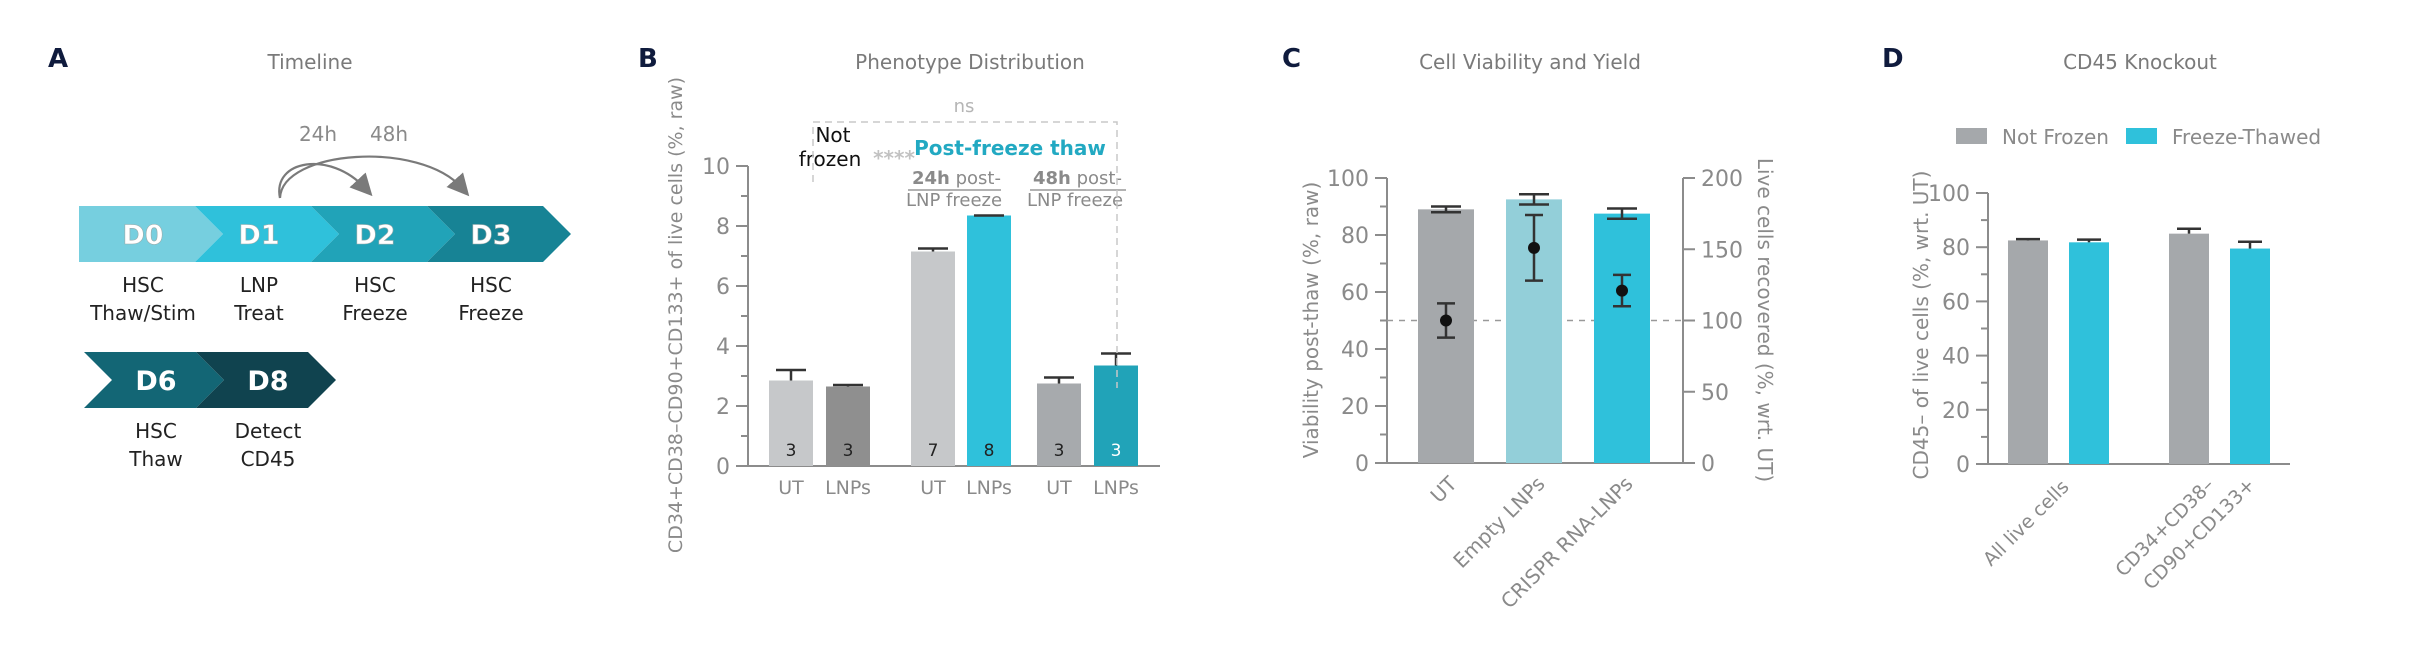 The width and height of the screenshot is (2425, 651). I want to click on legend-label: Not Frozen, so click(2055, 137).